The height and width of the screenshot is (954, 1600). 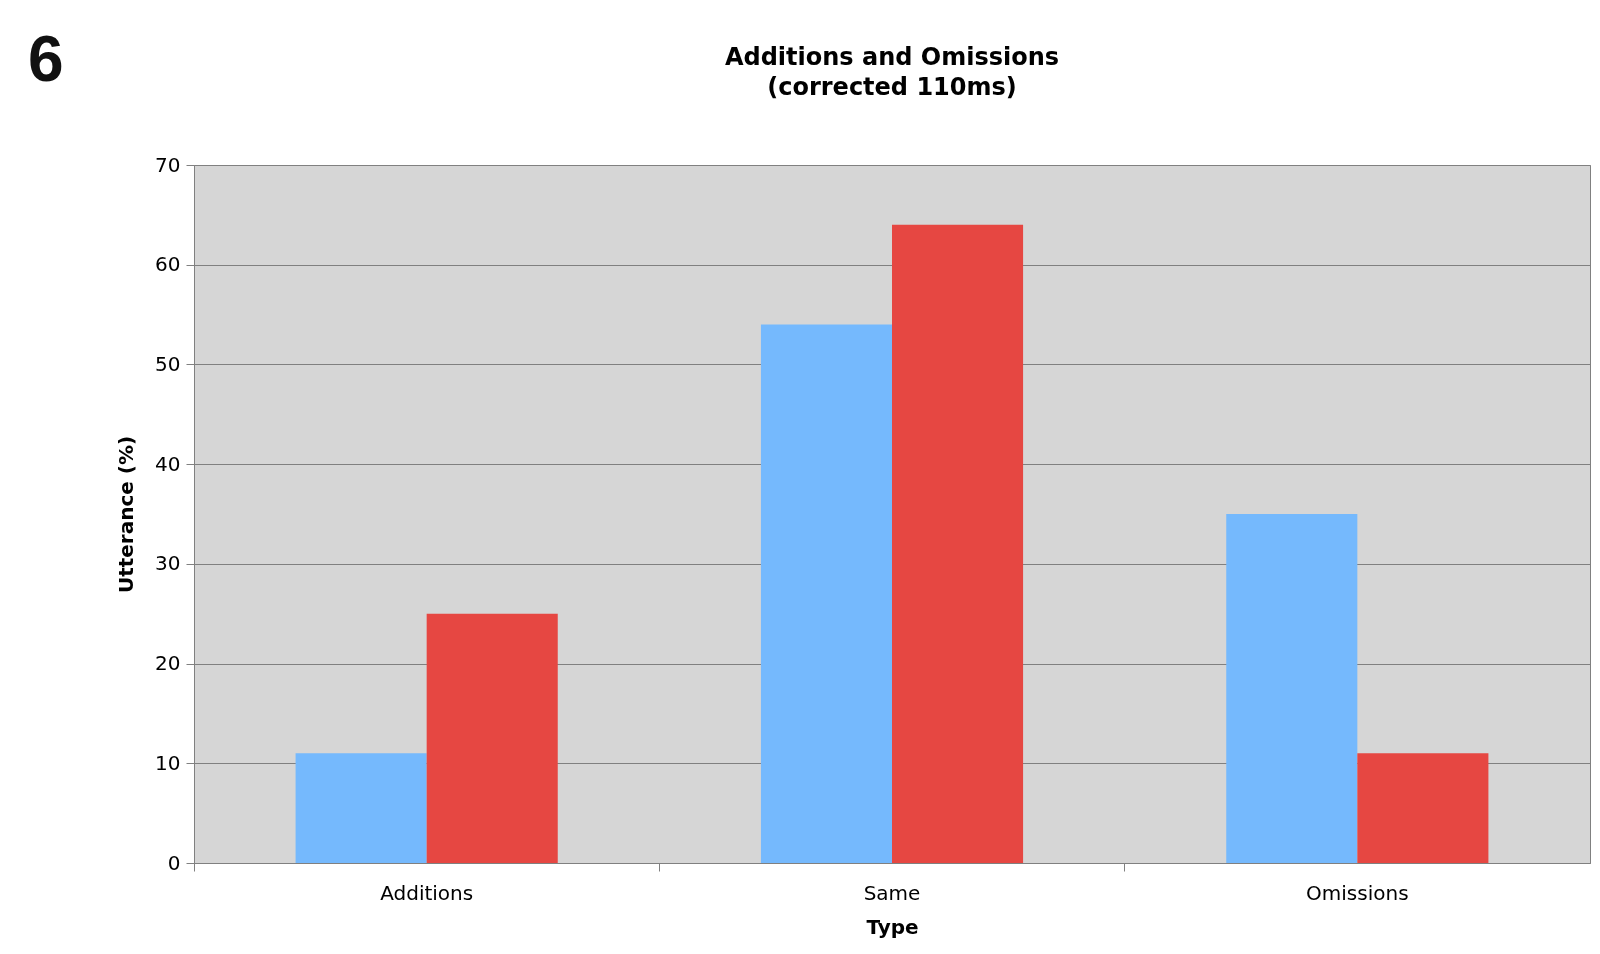 I want to click on y-tick-label: 30, so click(x=168, y=563).